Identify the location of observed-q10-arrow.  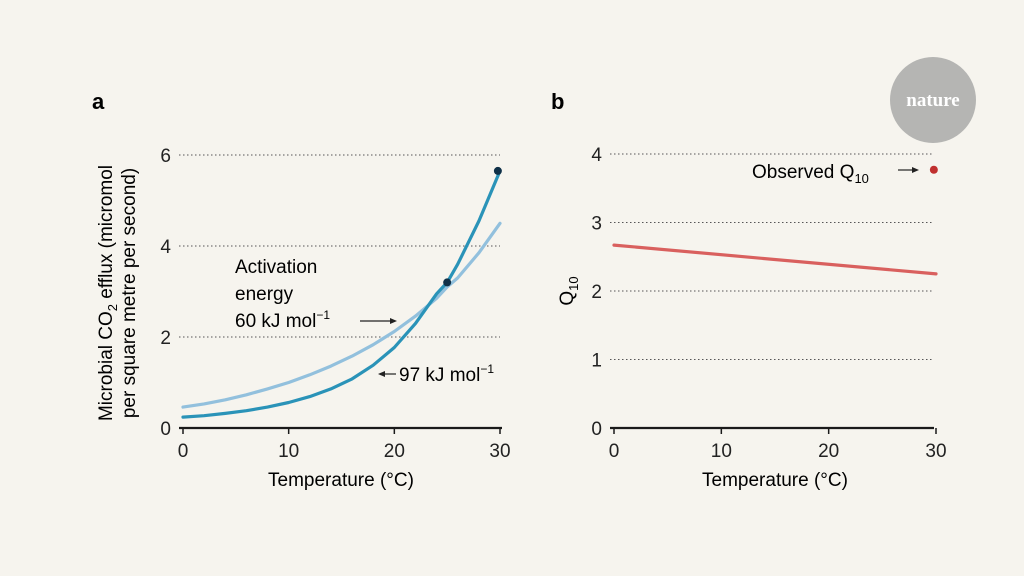
(908, 170).